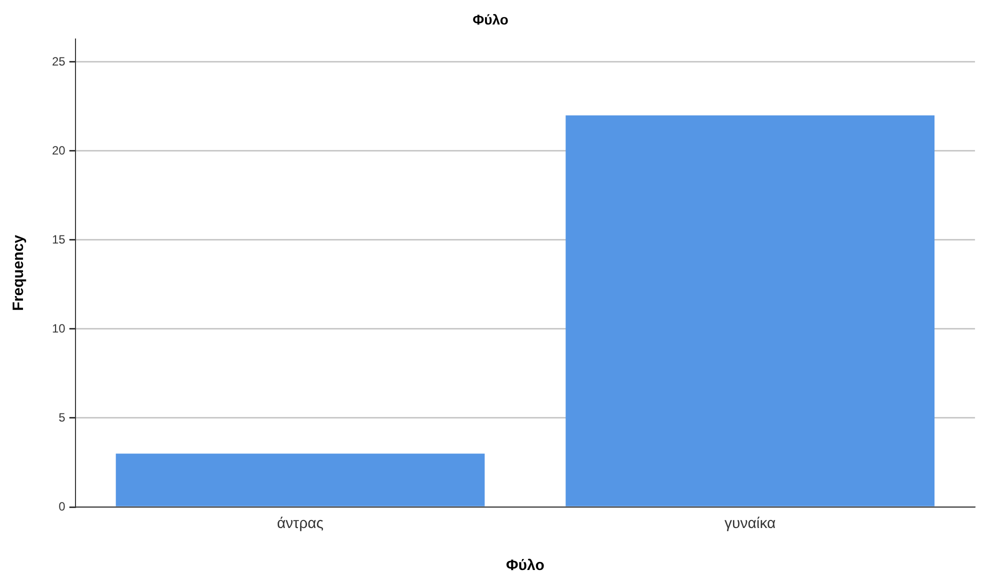 This screenshot has height=583, width=987. I want to click on y-tick-label: 20, so click(59, 150).